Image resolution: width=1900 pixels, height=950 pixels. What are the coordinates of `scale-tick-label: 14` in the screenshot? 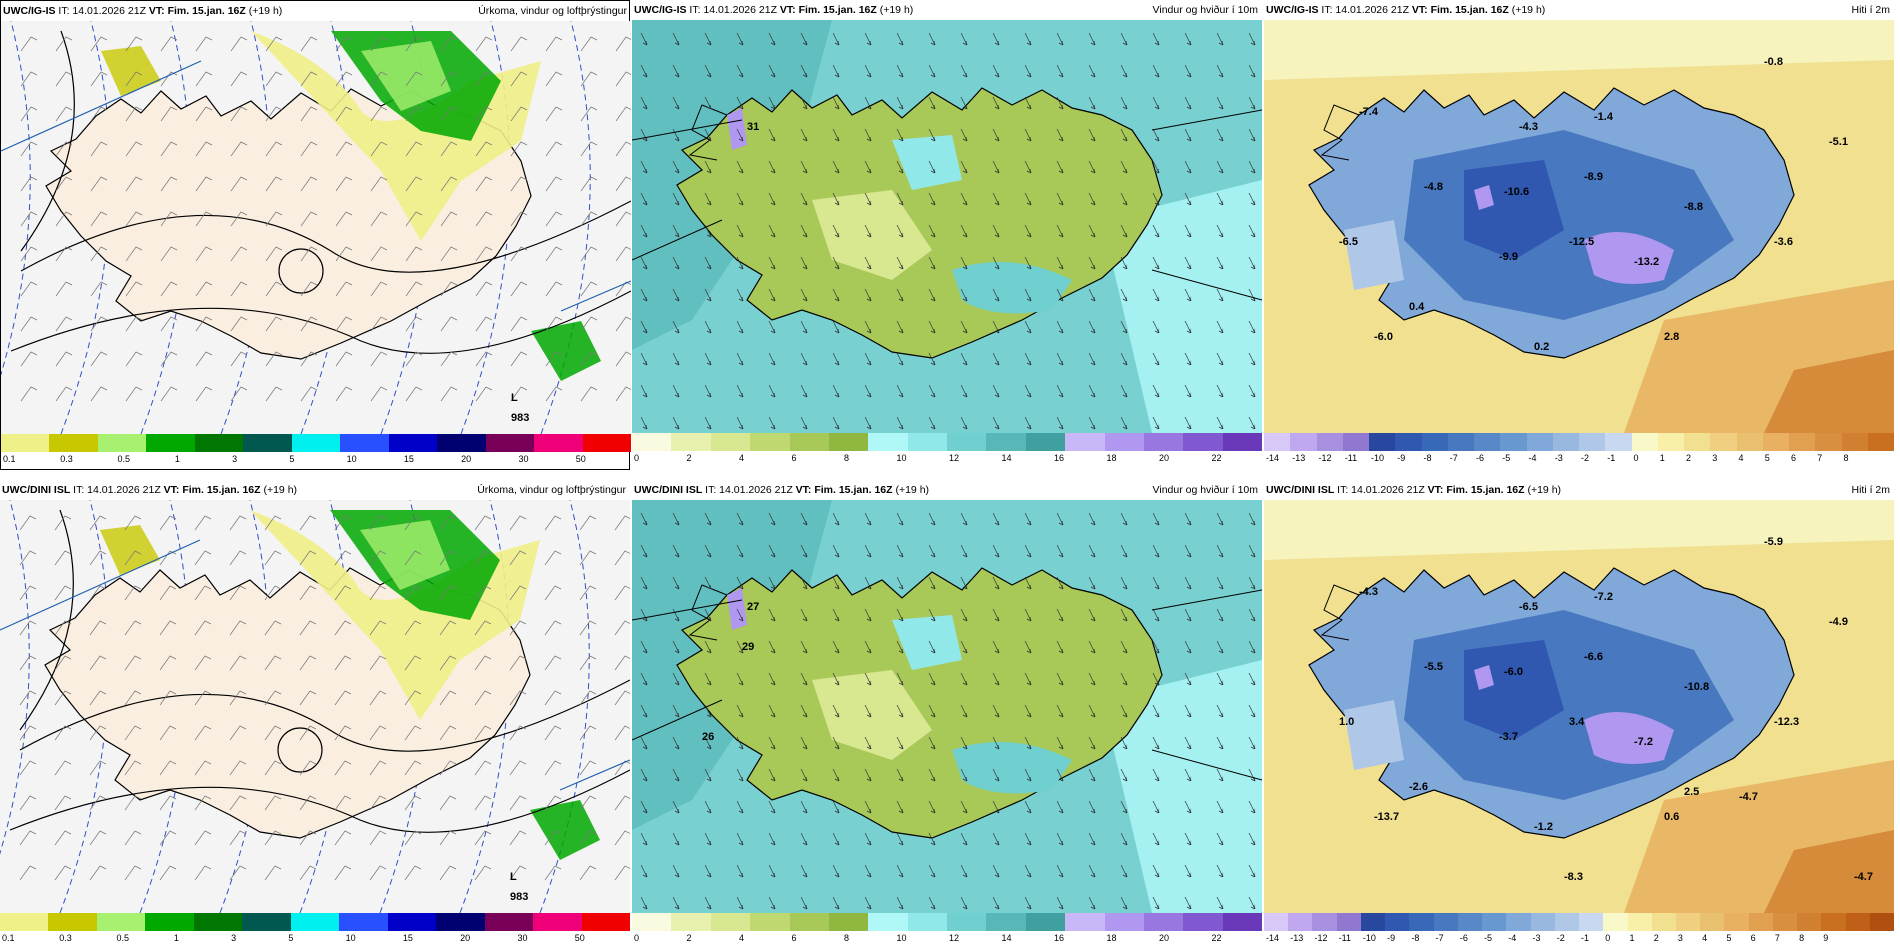 It's located at (1006, 458).